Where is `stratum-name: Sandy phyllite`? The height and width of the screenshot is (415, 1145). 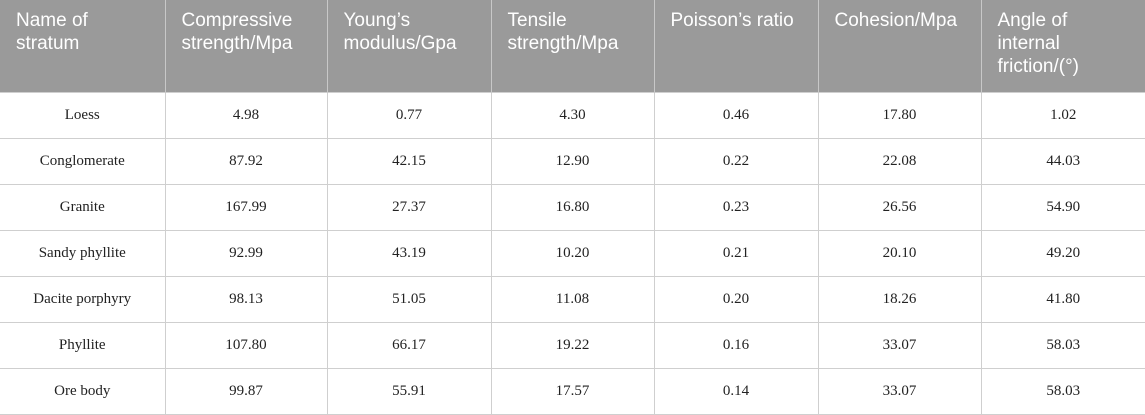 stratum-name: Sandy phyllite is located at coordinates (83, 253).